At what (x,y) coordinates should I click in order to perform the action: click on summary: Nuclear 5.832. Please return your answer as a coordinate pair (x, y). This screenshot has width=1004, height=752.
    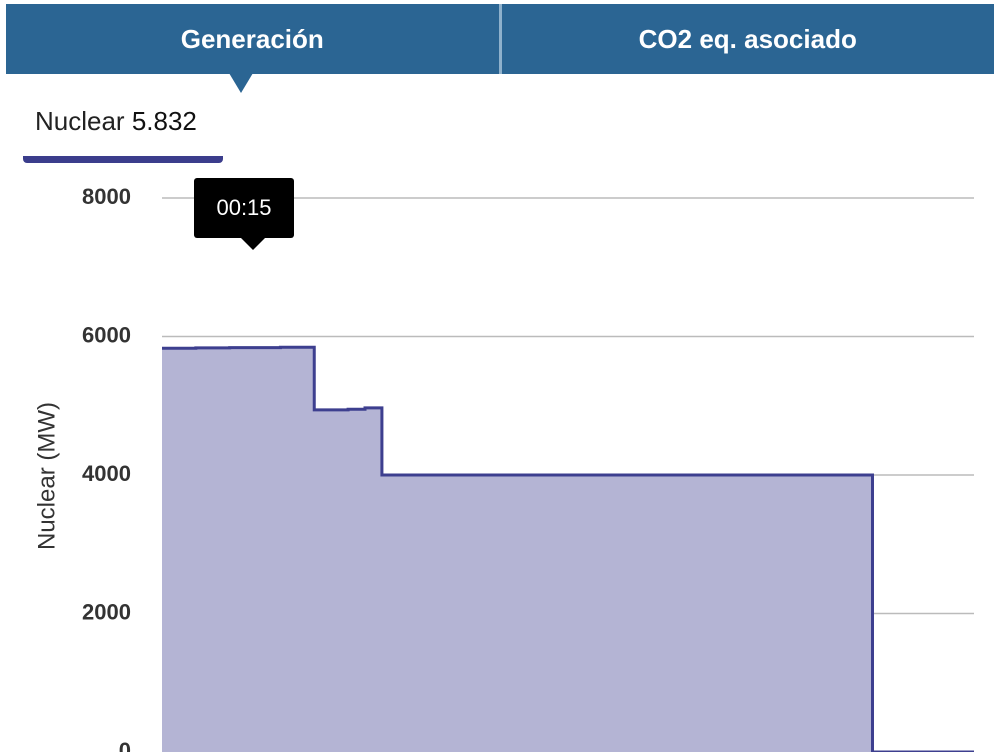
    Looking at the image, I should click on (116, 121).